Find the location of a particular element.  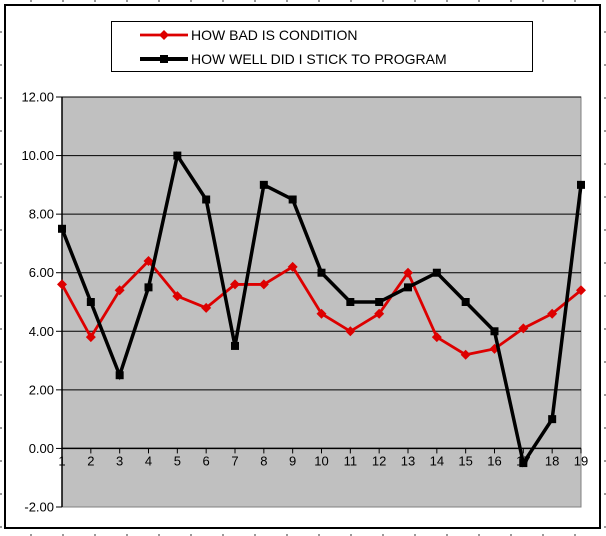

x-tick-label: 11 is located at coordinates (351, 460).